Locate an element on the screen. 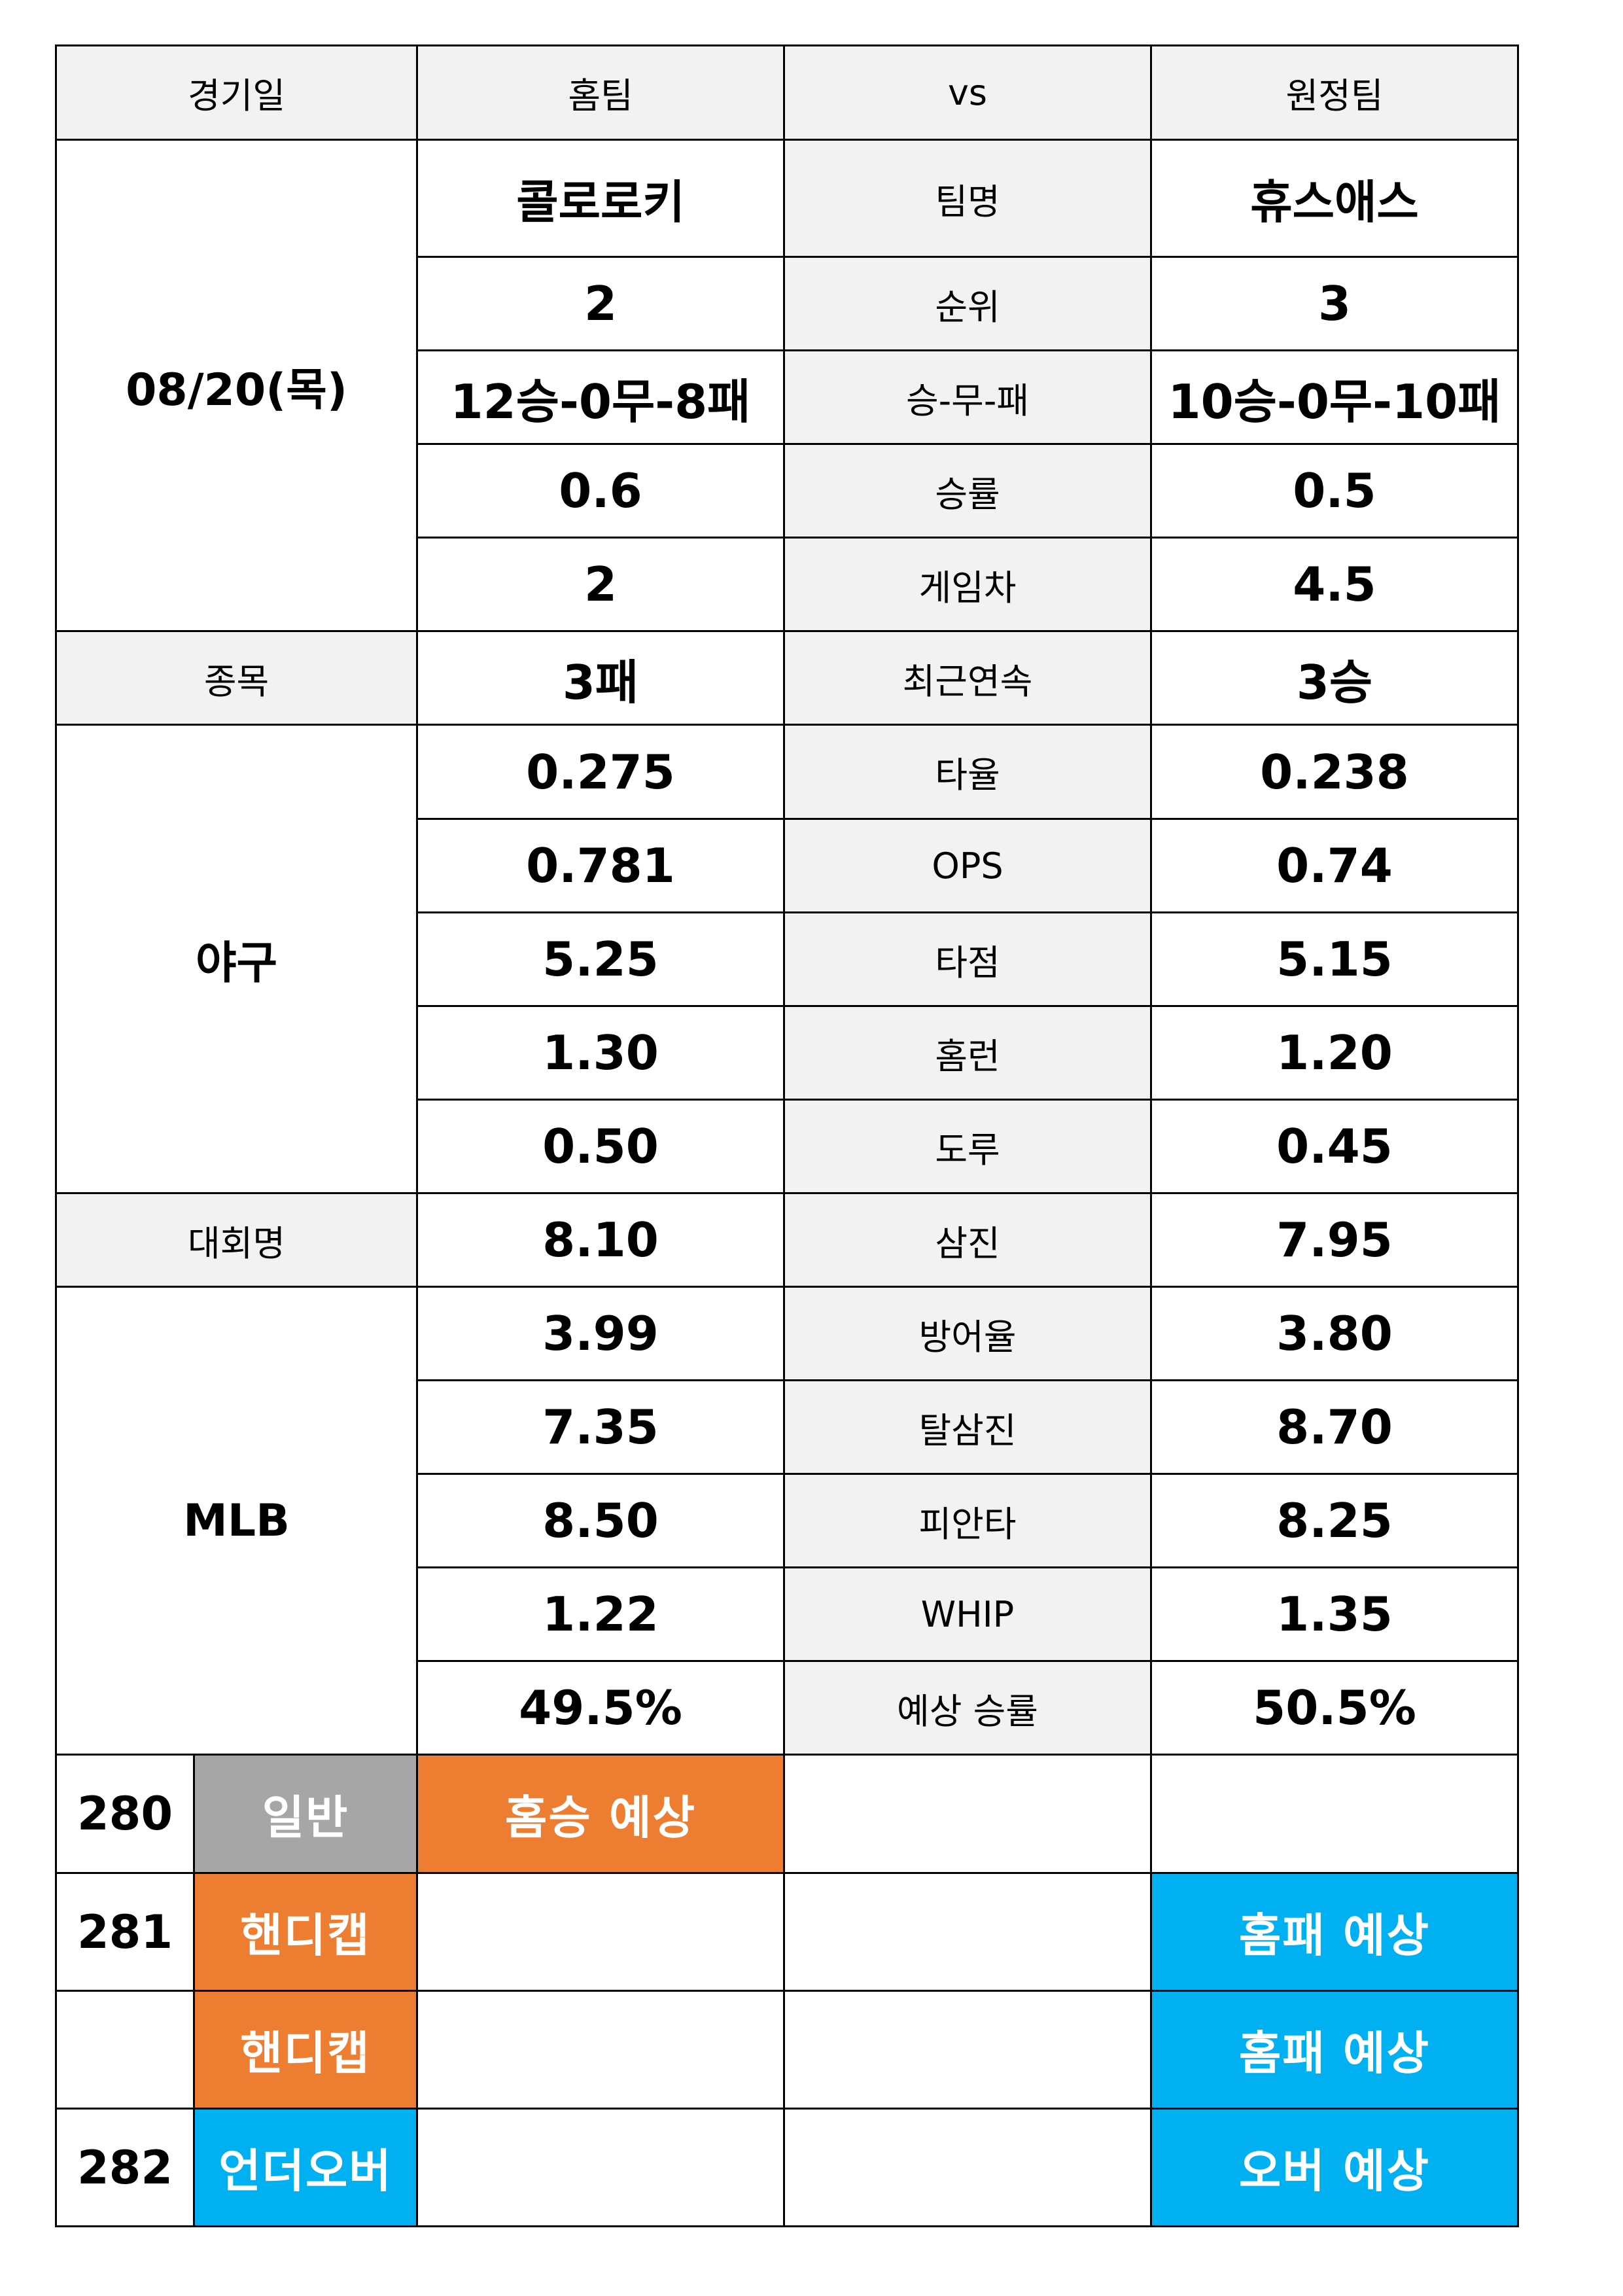 Image resolution: width=1623 pixels, height=2296 pixels. home-stat-value: 0.781 is located at coordinates (601, 866).